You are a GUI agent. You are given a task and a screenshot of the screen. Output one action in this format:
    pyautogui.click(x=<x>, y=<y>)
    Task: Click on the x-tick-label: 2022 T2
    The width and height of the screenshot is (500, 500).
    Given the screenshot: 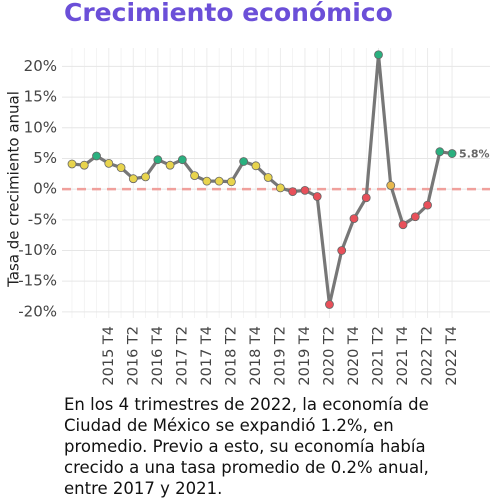 What is the action you would take?
    pyautogui.click(x=428, y=356)
    